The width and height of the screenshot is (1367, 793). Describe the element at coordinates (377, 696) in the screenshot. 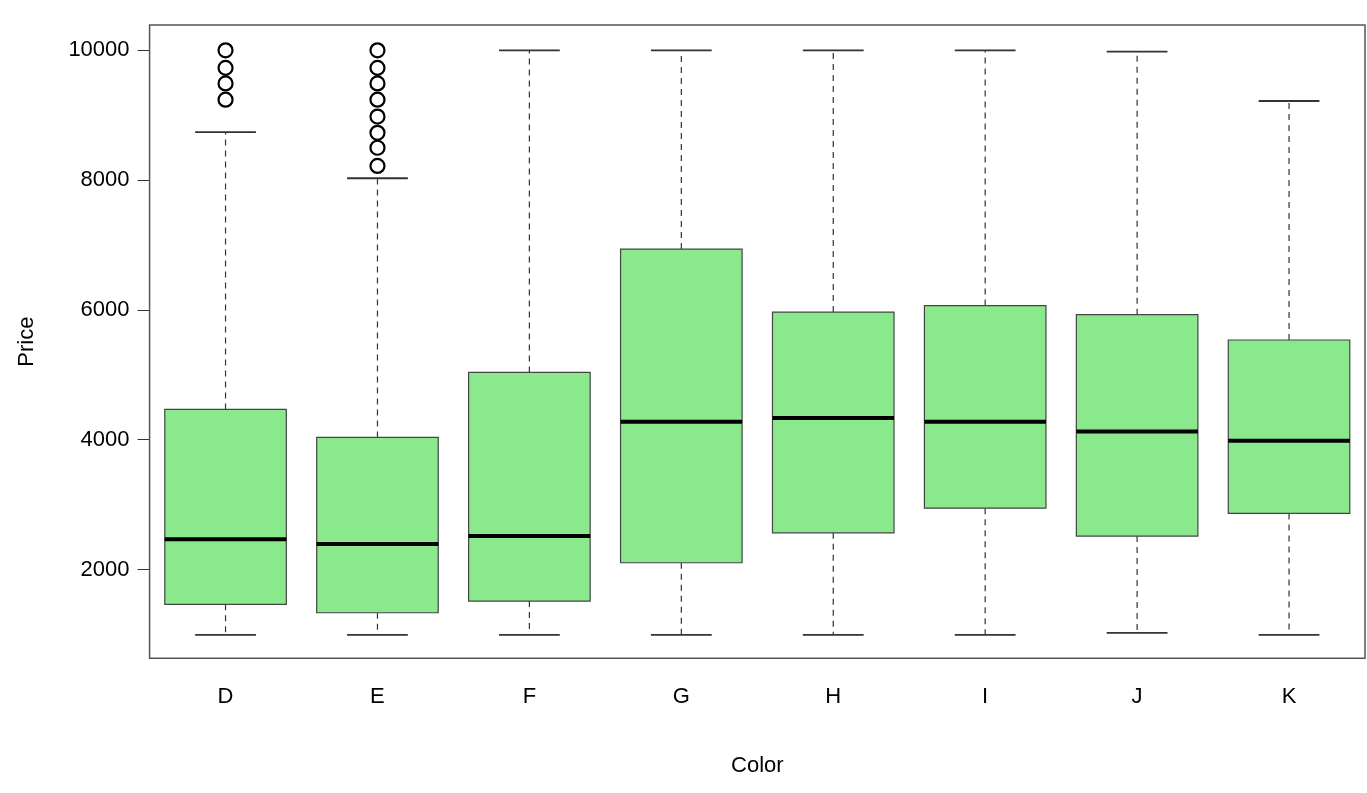

I see `x-tick-label: E` at that location.